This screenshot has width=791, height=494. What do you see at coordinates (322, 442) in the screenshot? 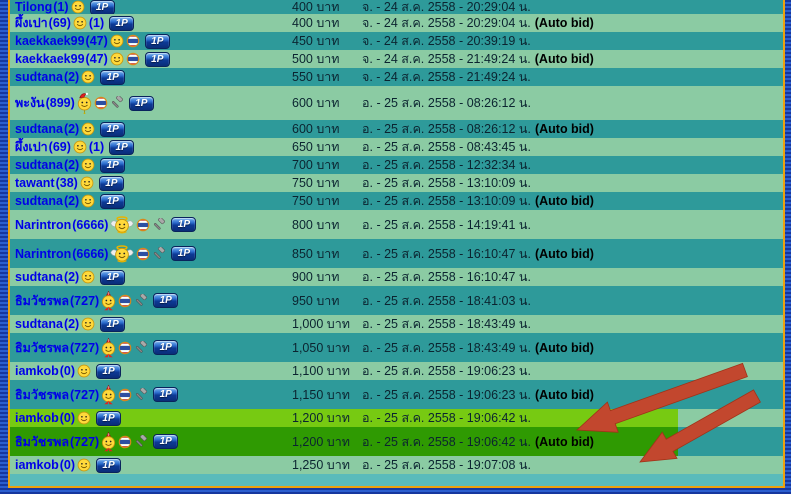
I see `bid-amount-cell: 1,200 บาท` at bounding box center [322, 442].